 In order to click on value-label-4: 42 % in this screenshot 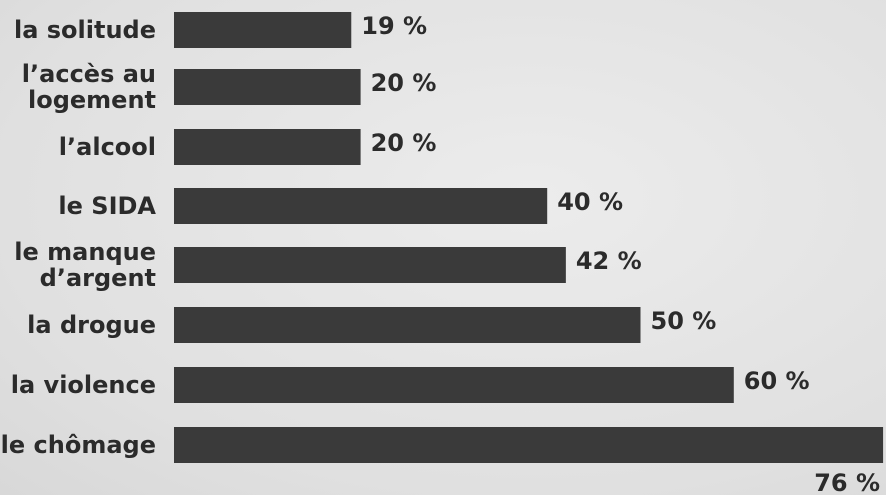, I will do `click(609, 261)`.